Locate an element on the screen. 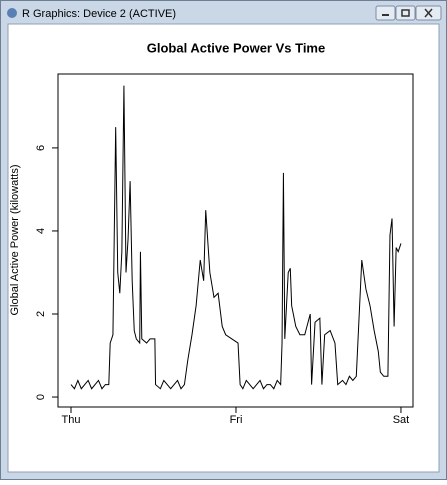  window-title: R Graphics: Device 2 (ACTIVE) is located at coordinates (99, 14).